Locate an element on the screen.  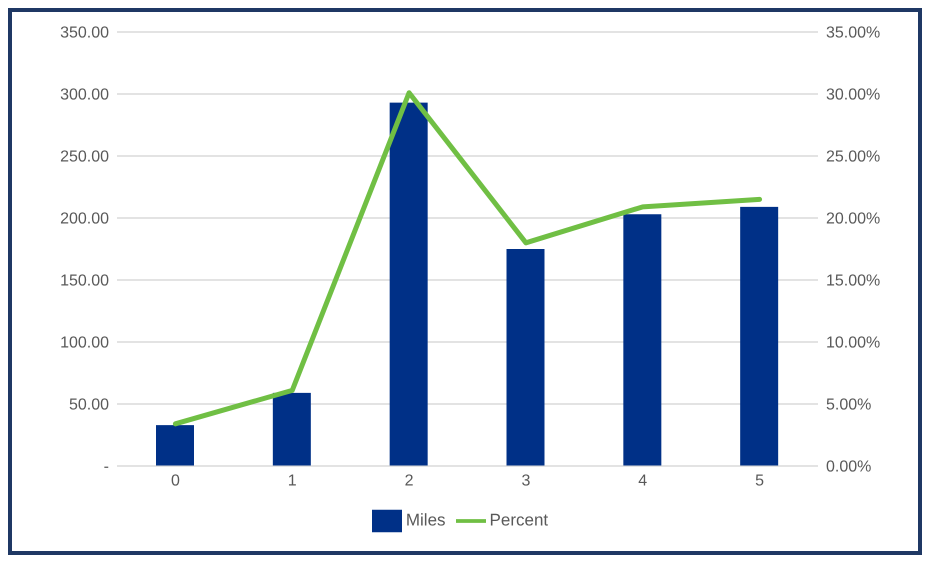
y-tick-label: - is located at coordinates (106, 467).